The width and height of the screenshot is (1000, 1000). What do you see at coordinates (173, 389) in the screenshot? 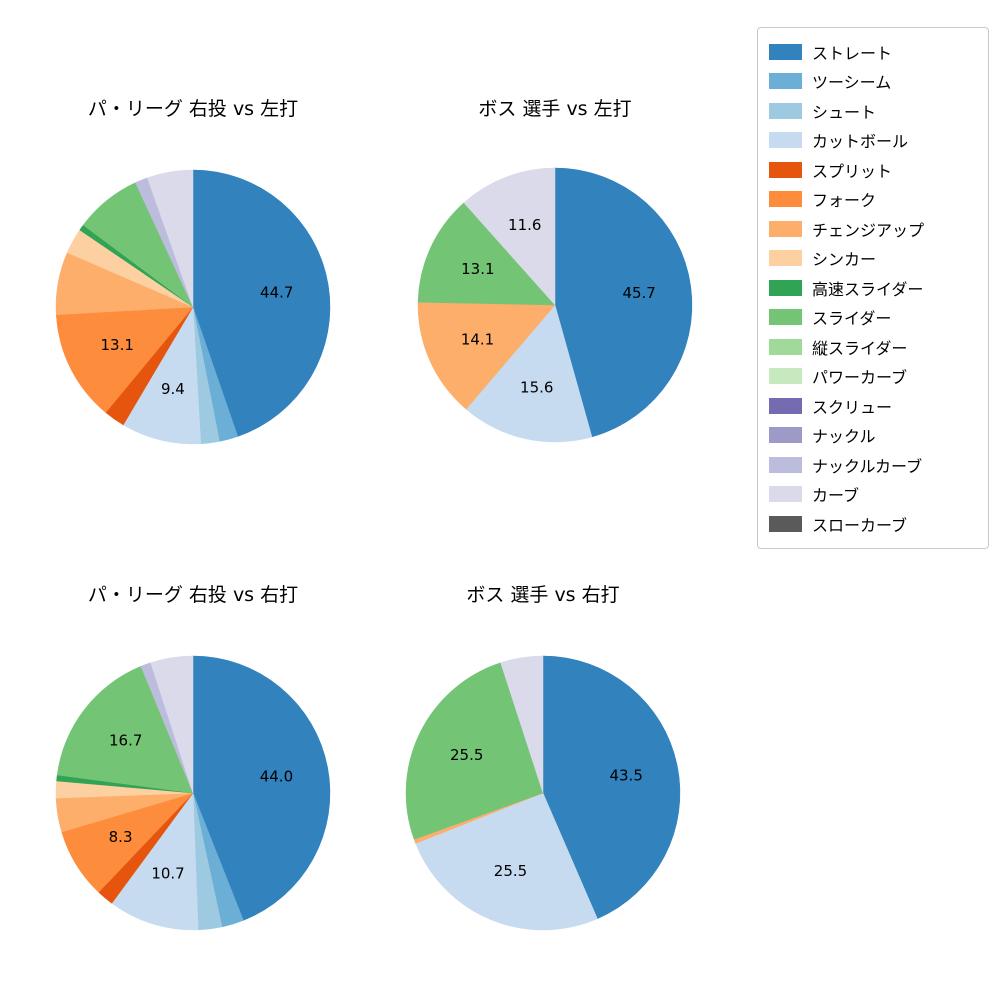
I see `slice-label: 9.4` at bounding box center [173, 389].